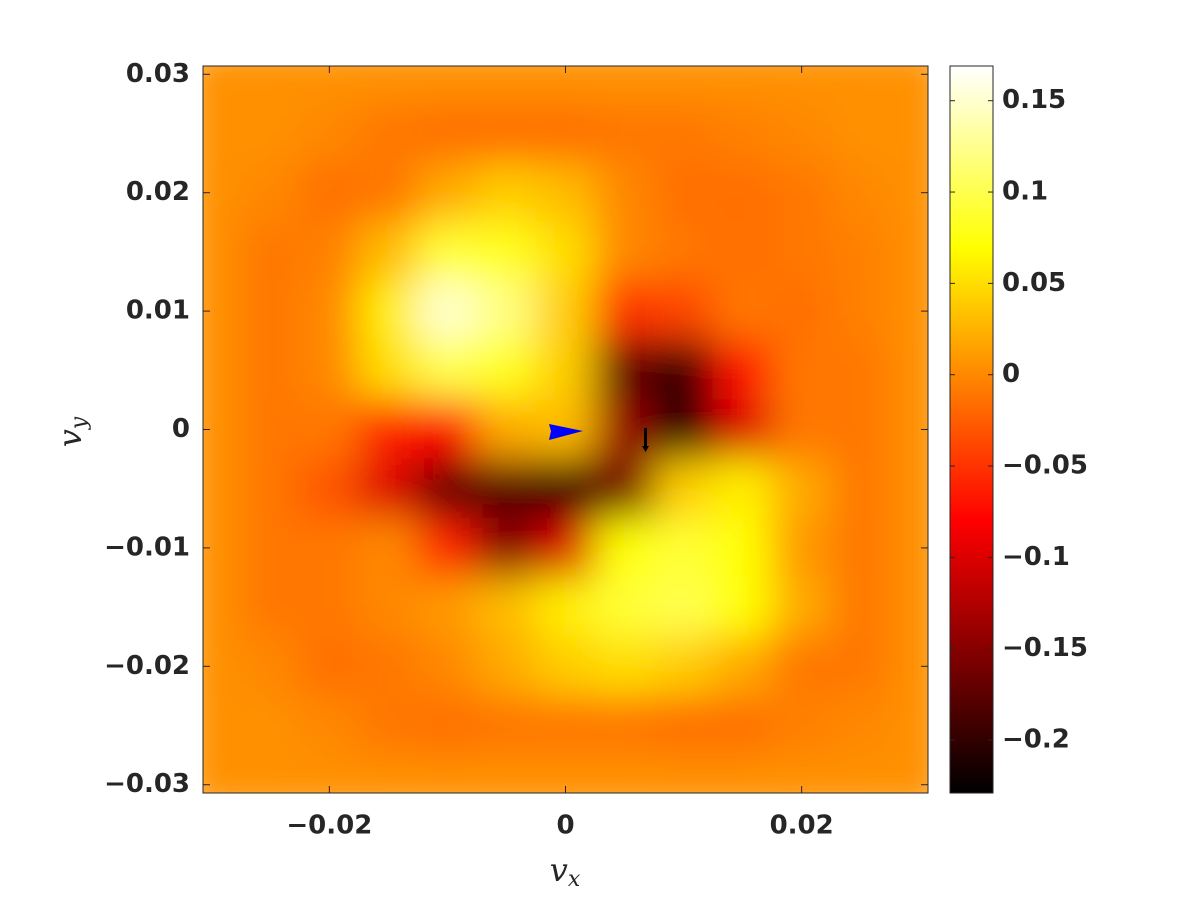 The image size is (1200, 904). I want to click on x-axis-label: vx, so click(565, 872).